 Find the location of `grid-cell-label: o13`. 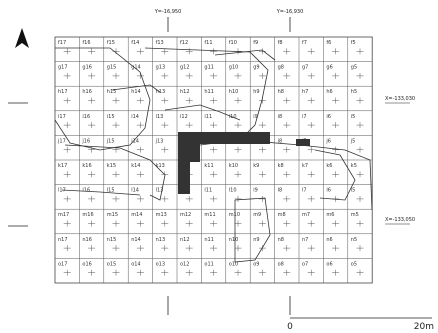

grid-cell-label: o13 is located at coordinates (160, 264).